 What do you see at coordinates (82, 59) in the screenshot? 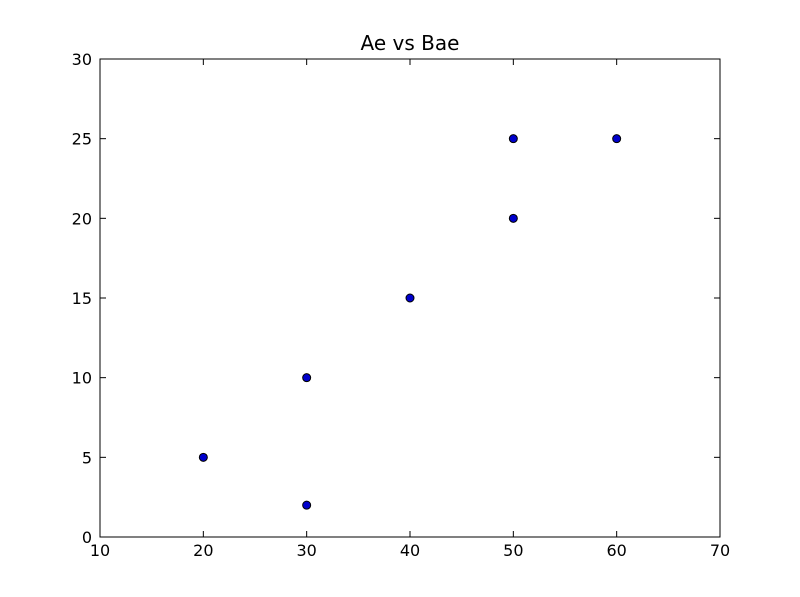
I see `y-tick-label: 30` at bounding box center [82, 59].